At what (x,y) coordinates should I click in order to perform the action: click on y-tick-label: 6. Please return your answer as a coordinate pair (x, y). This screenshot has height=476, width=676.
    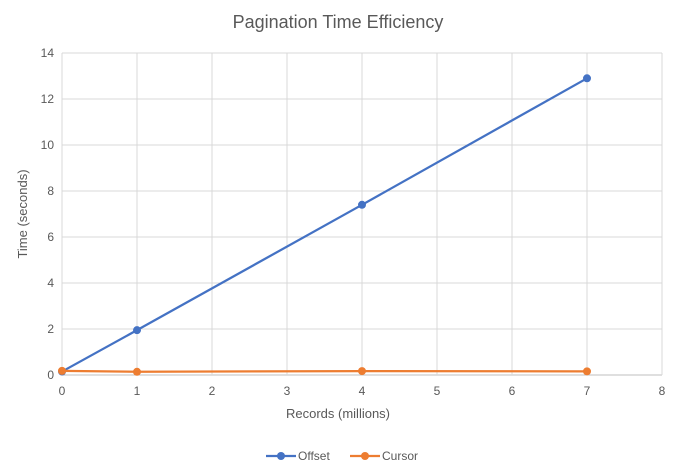
    Looking at the image, I should click on (50, 237).